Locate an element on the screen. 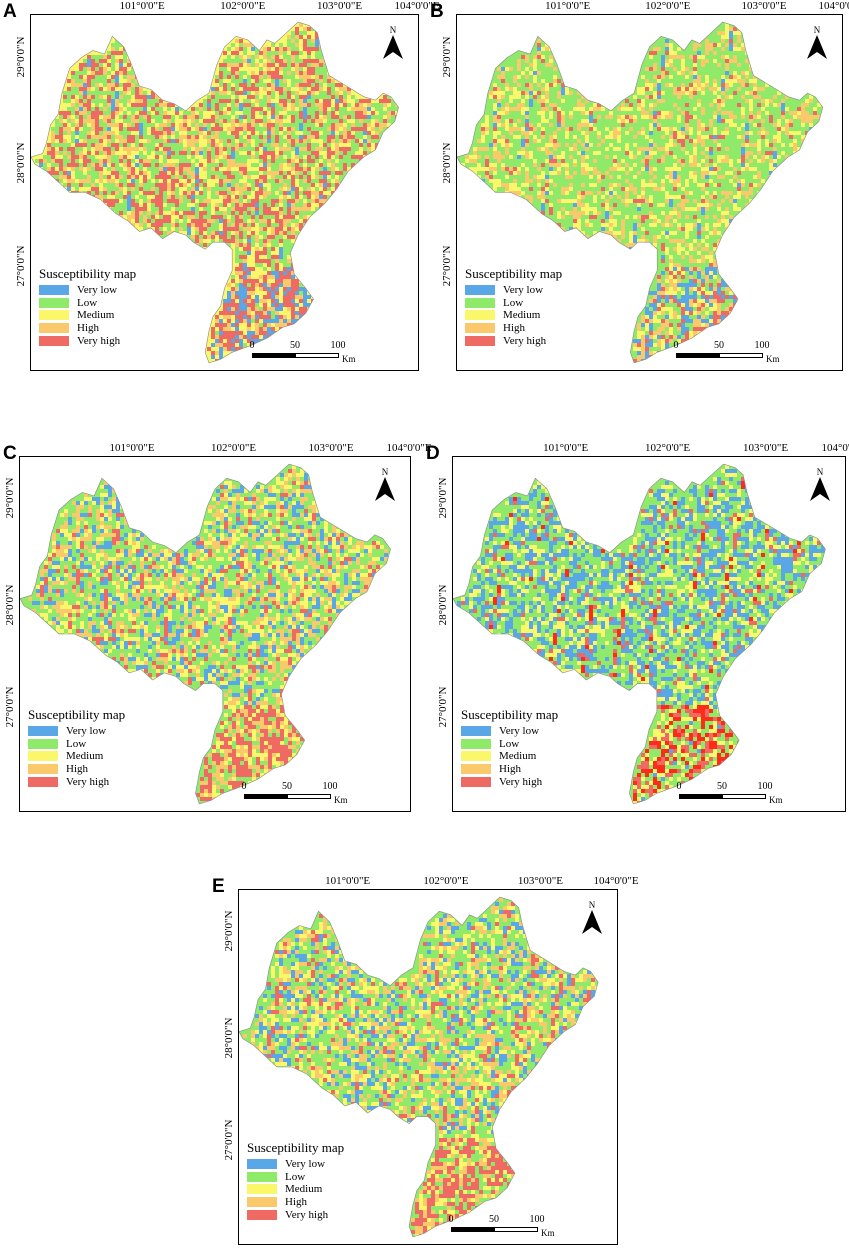  latitude-label: 29°0'0"N is located at coordinates (443, 498).